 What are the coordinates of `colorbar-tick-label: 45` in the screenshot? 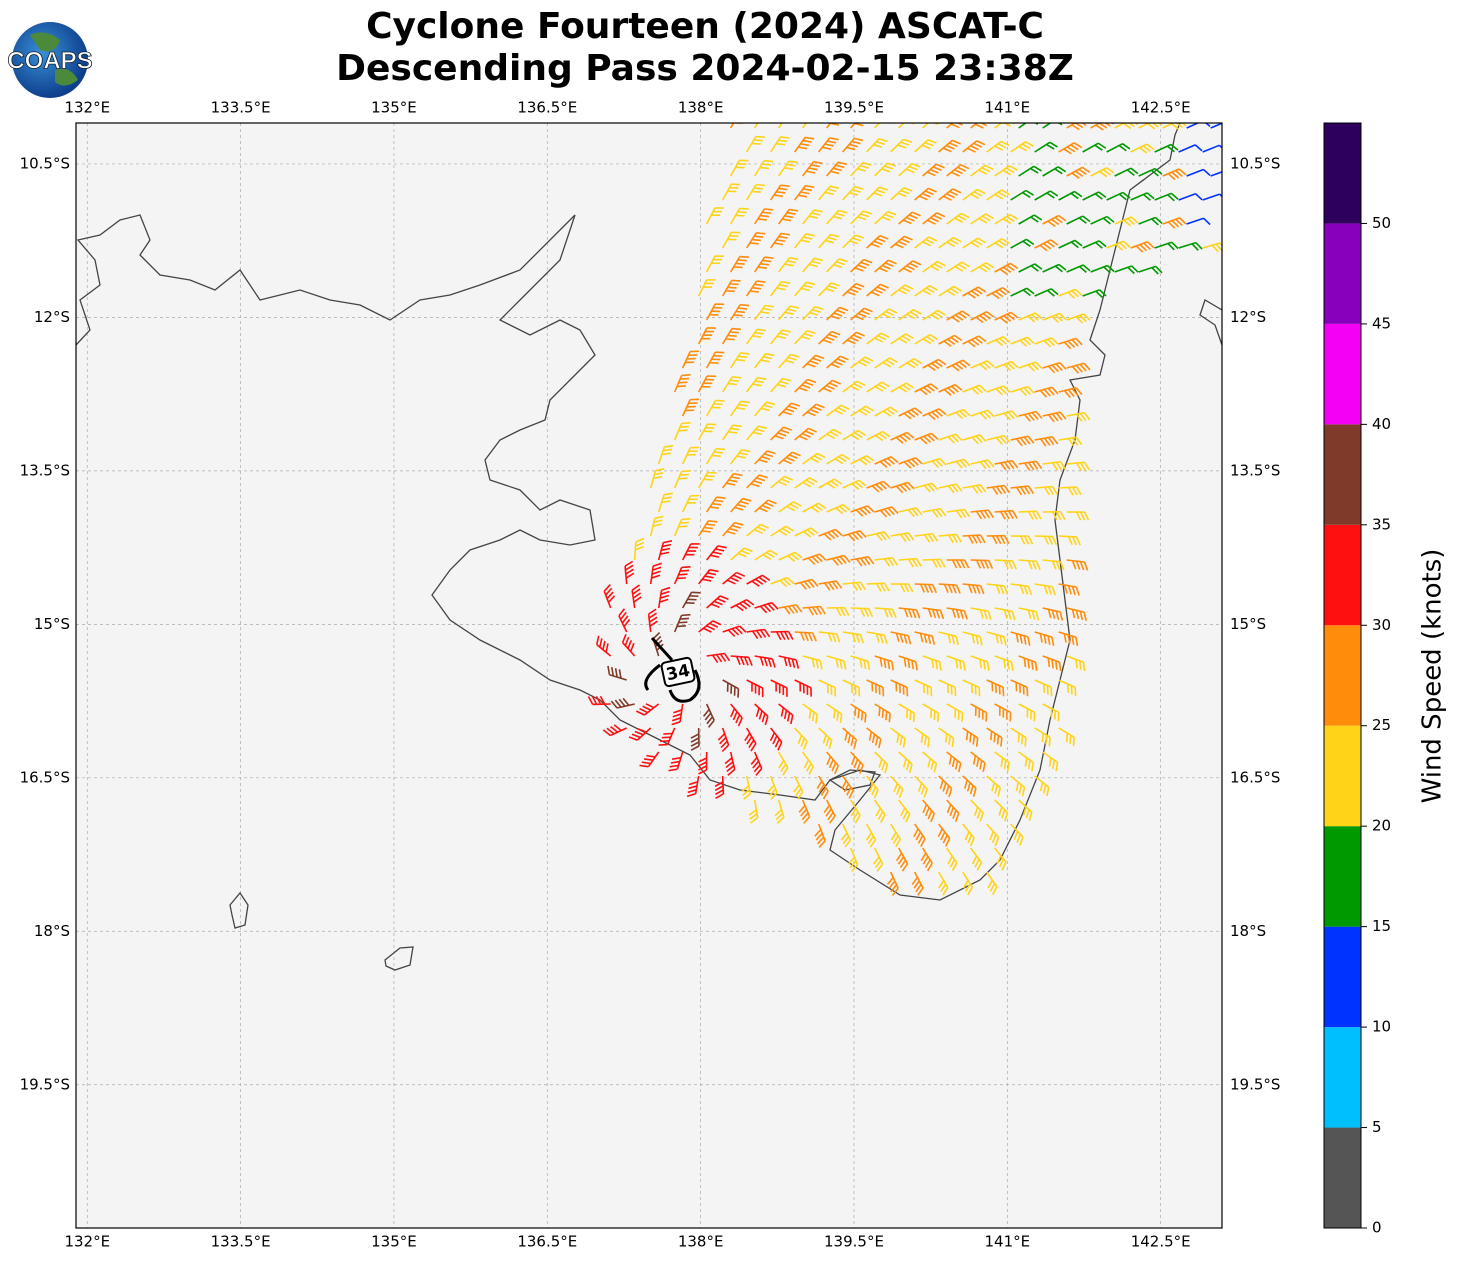 It's located at (1381, 323).